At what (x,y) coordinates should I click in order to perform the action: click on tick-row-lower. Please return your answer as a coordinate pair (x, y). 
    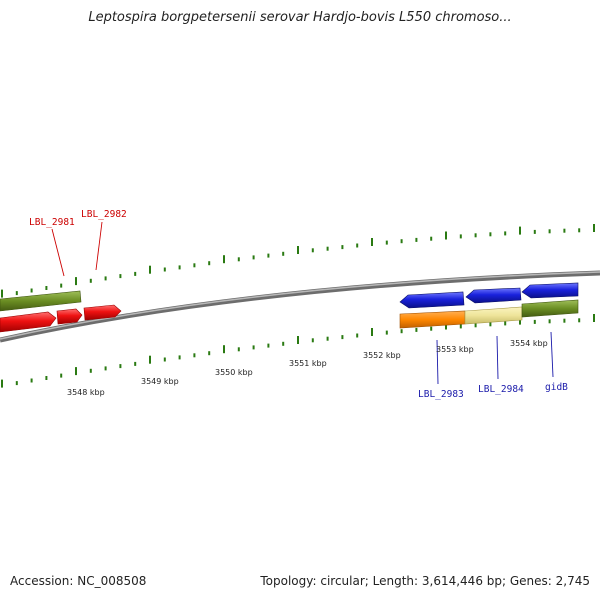
    Looking at the image, I should click on (298, 351).